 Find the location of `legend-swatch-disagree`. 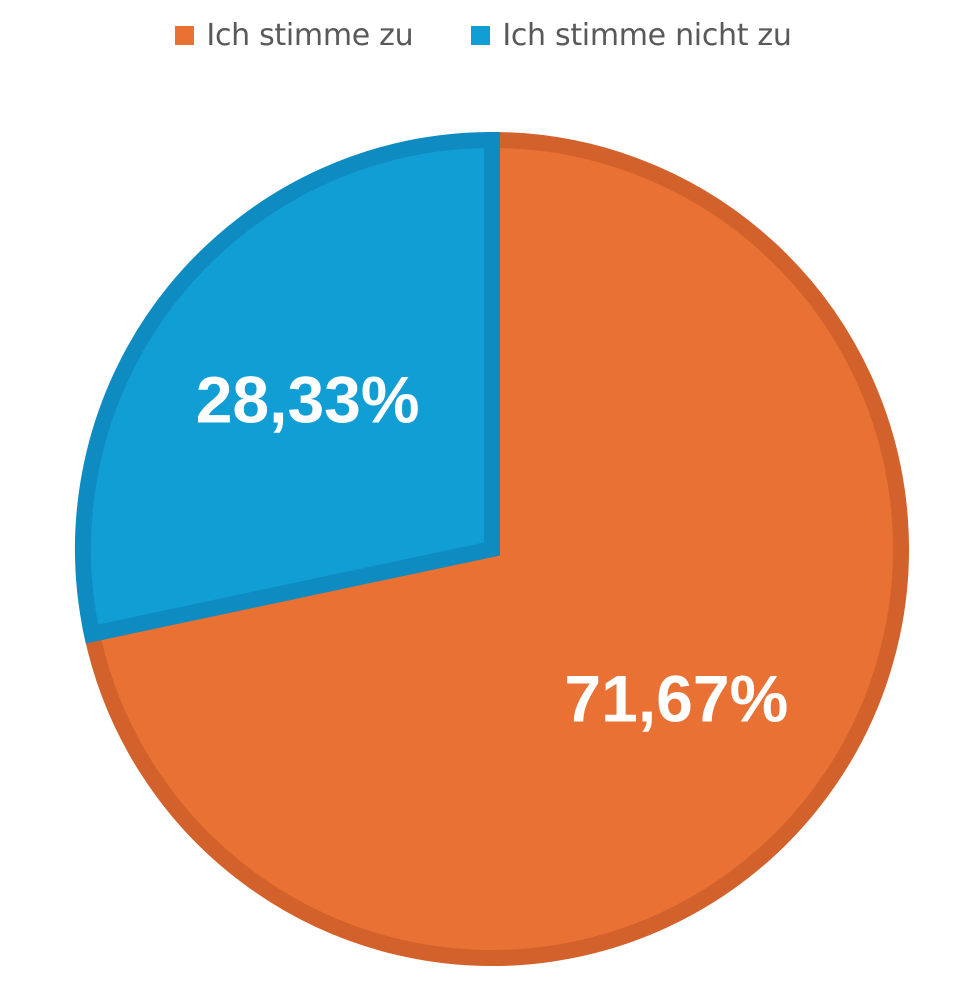

legend-swatch-disagree is located at coordinates (481, 35).